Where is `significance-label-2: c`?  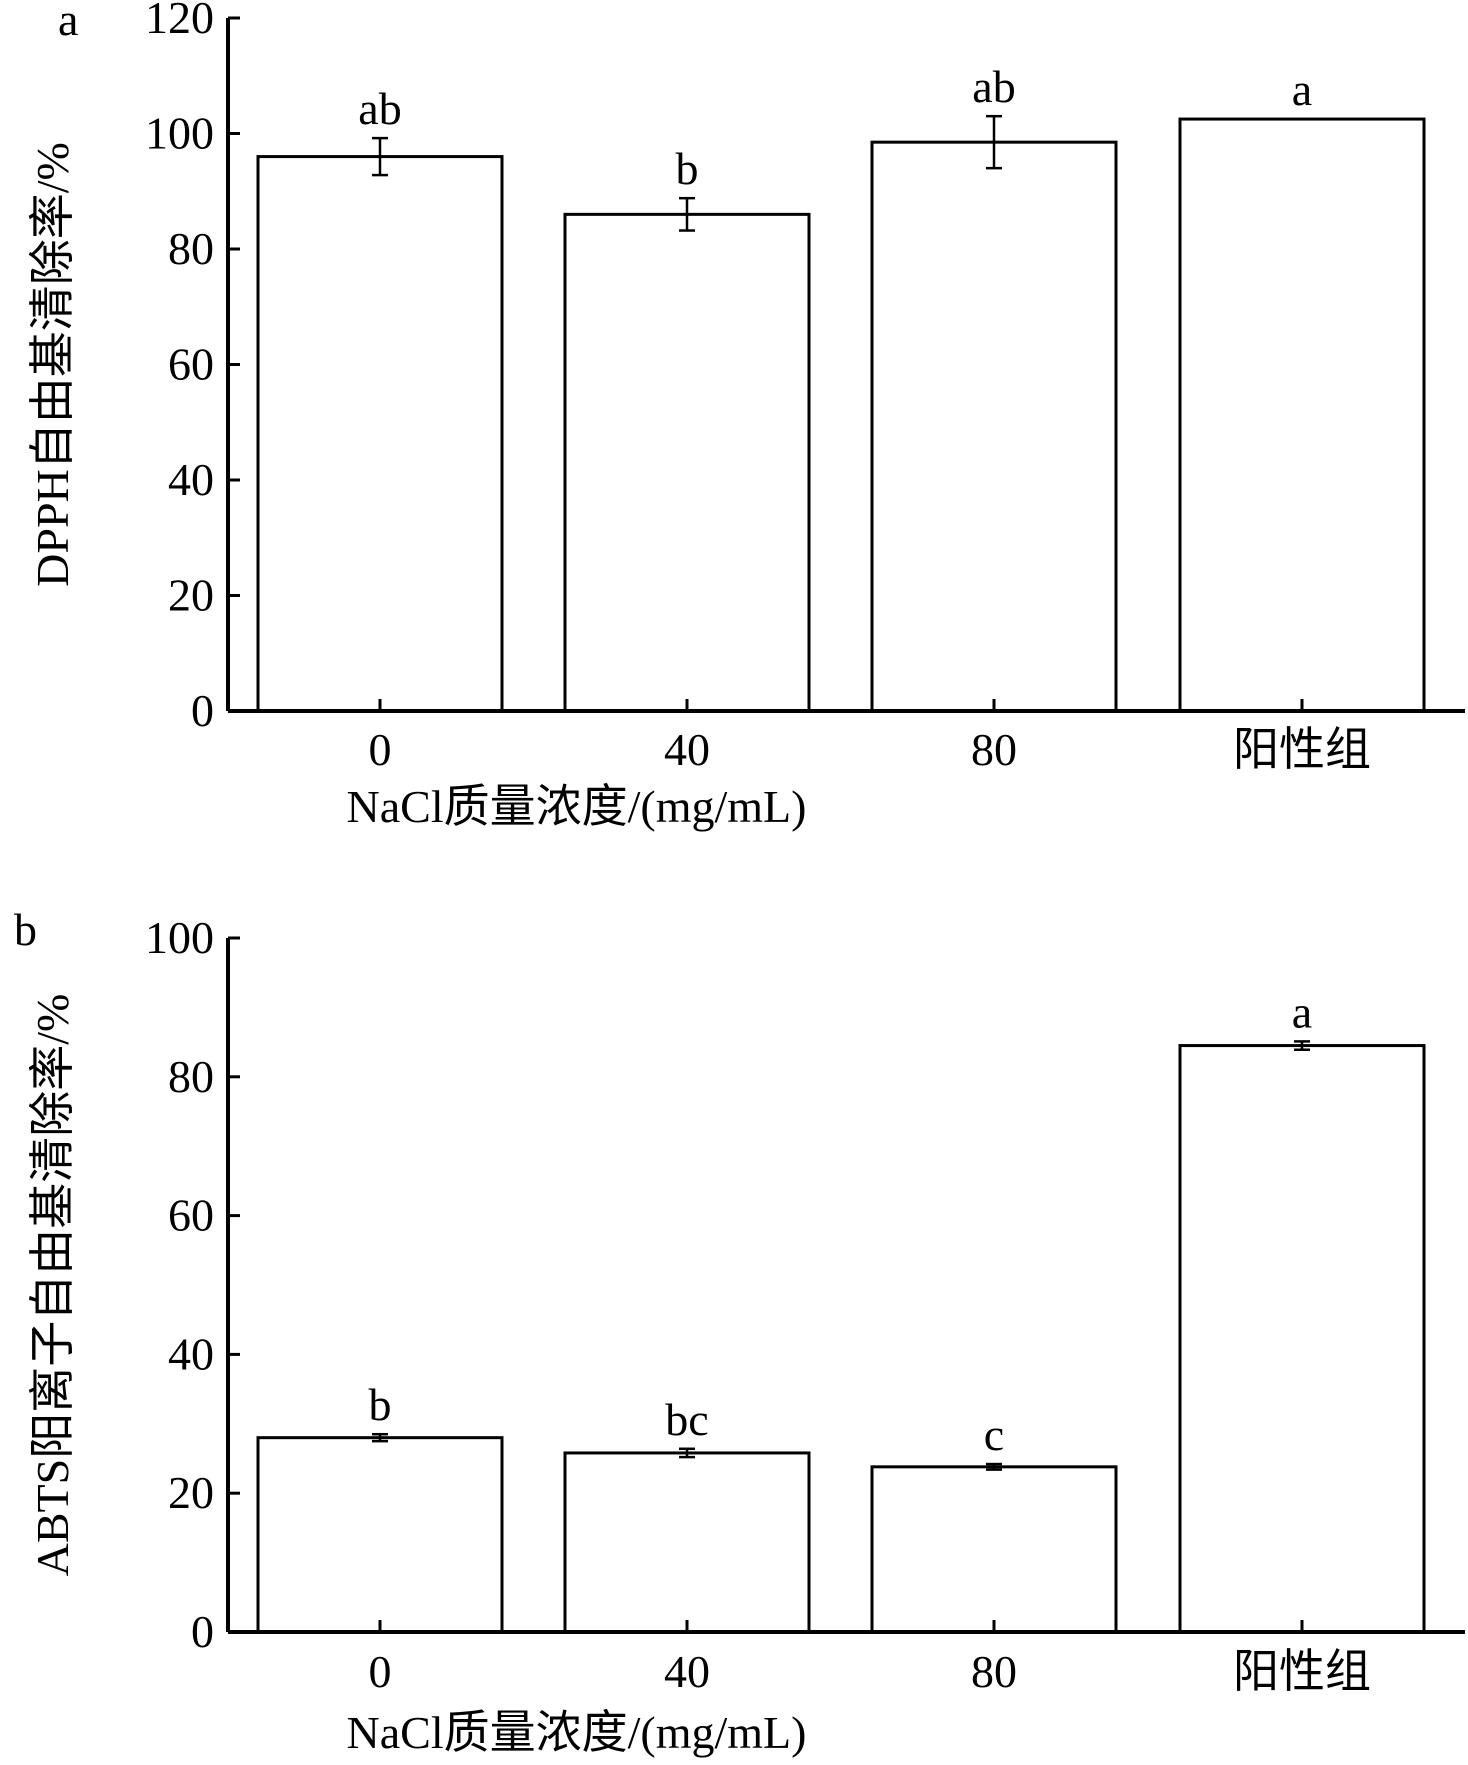 significance-label-2: c is located at coordinates (994, 1434).